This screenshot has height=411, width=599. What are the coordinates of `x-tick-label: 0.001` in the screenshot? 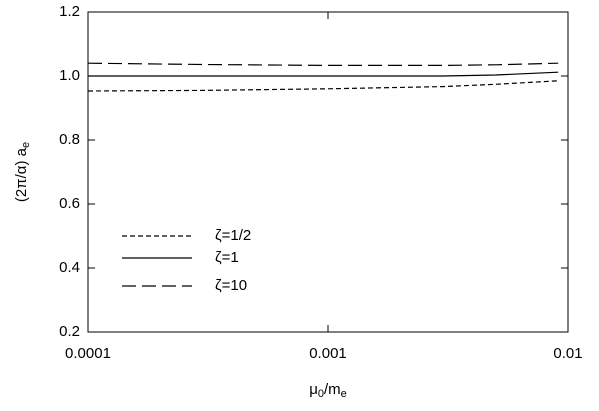 It's located at (328, 353).